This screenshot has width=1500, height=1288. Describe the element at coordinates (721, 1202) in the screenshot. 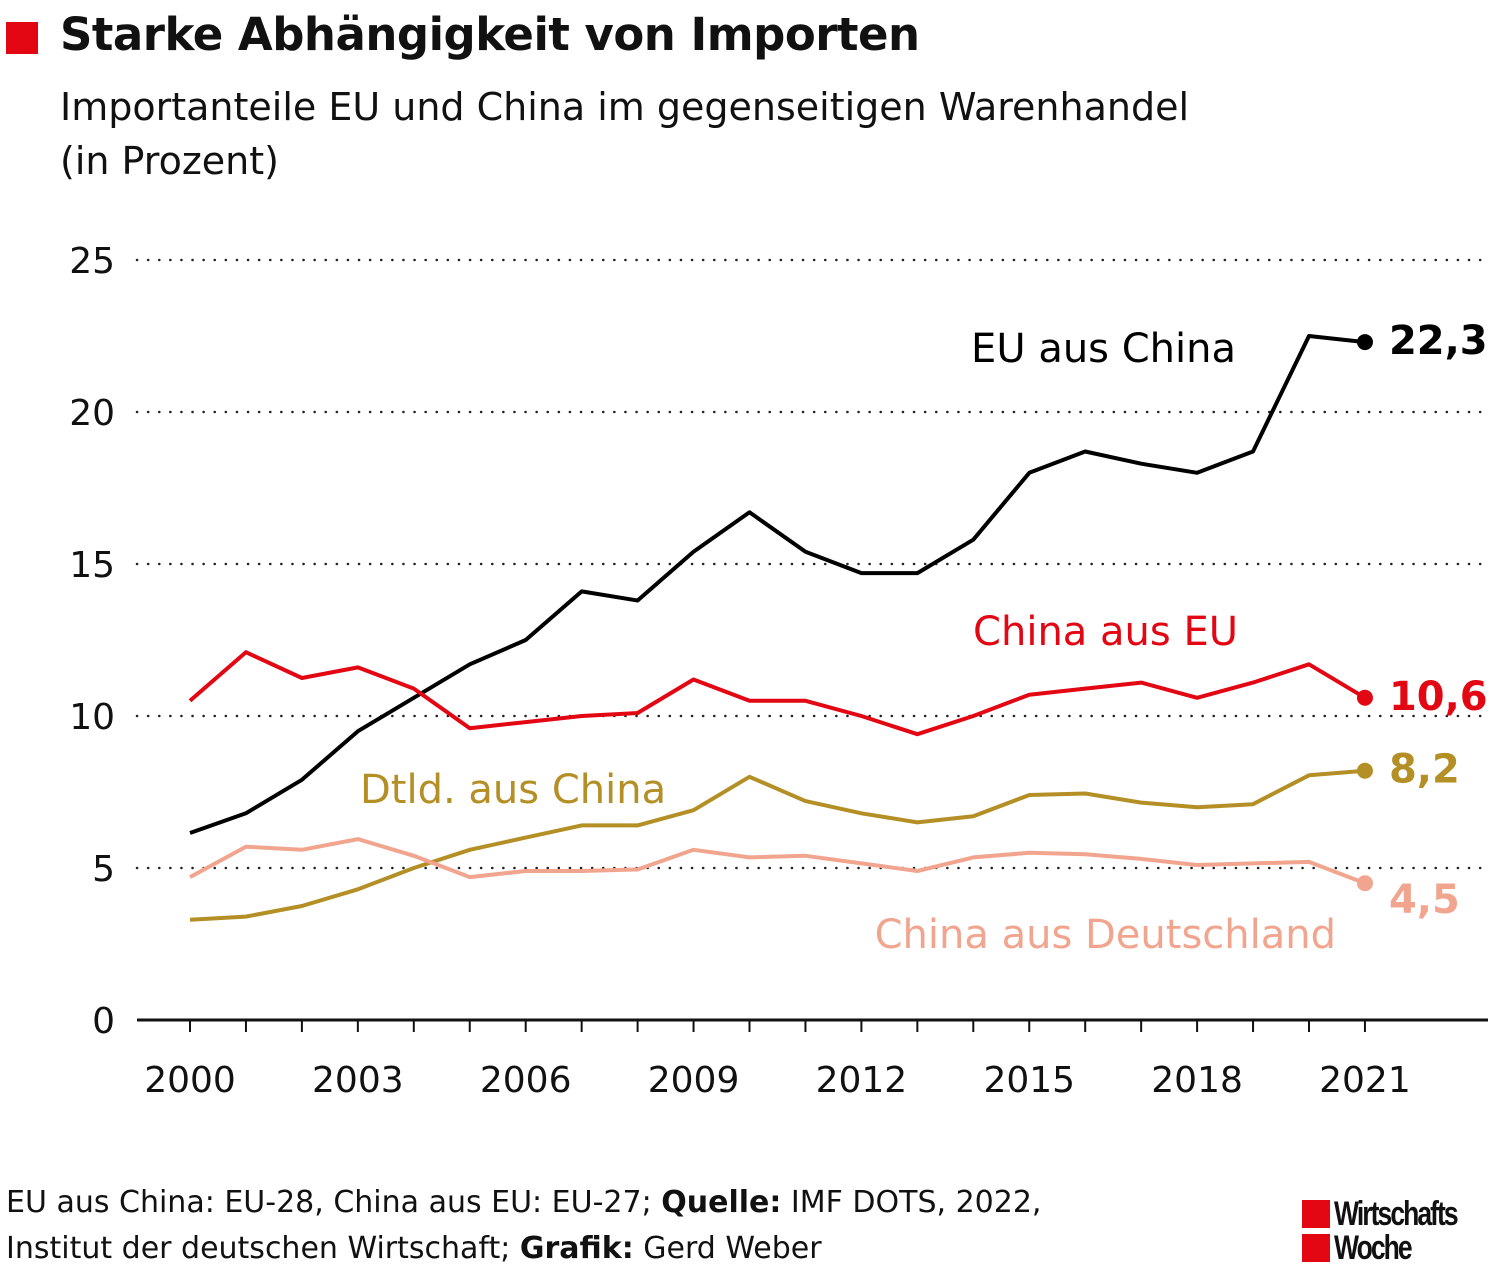

I see `source-label: Quelle:` at that location.